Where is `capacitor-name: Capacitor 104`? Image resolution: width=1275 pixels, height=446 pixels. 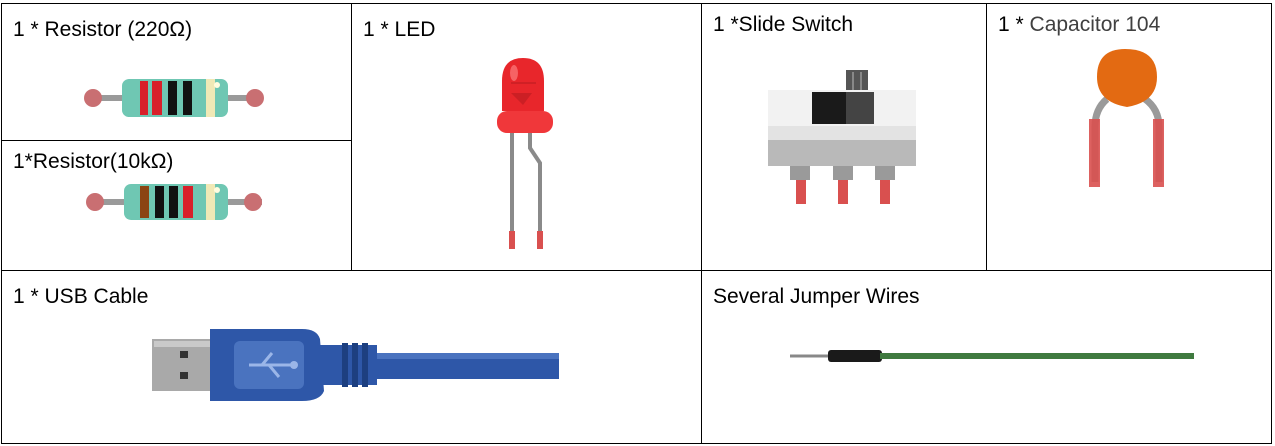 capacitor-name: Capacitor 104 is located at coordinates (1095, 24).